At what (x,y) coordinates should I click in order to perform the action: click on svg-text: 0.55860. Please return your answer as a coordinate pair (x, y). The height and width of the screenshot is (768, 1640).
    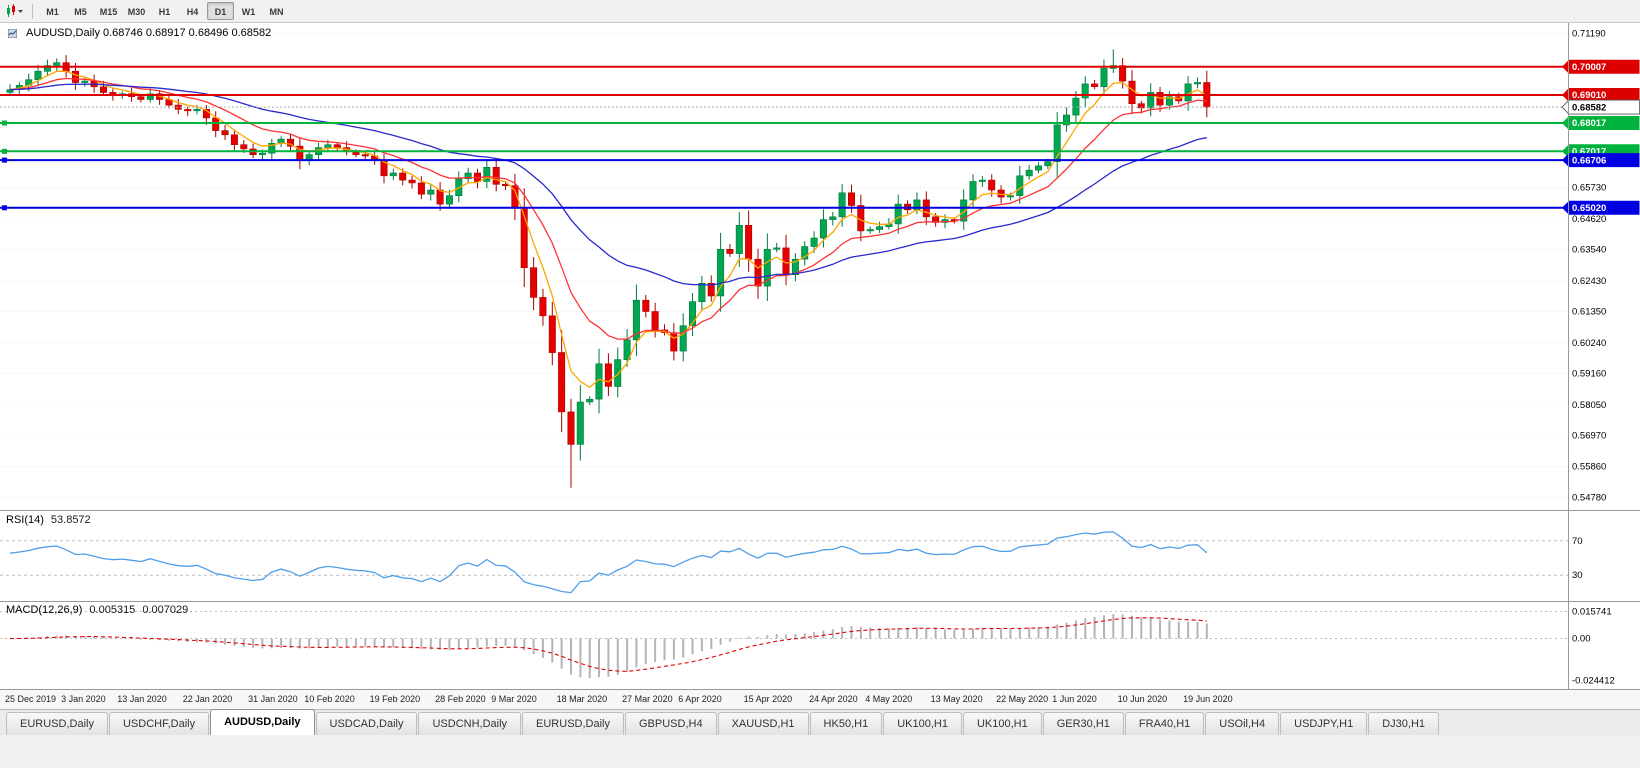
    Looking at the image, I should click on (1589, 467).